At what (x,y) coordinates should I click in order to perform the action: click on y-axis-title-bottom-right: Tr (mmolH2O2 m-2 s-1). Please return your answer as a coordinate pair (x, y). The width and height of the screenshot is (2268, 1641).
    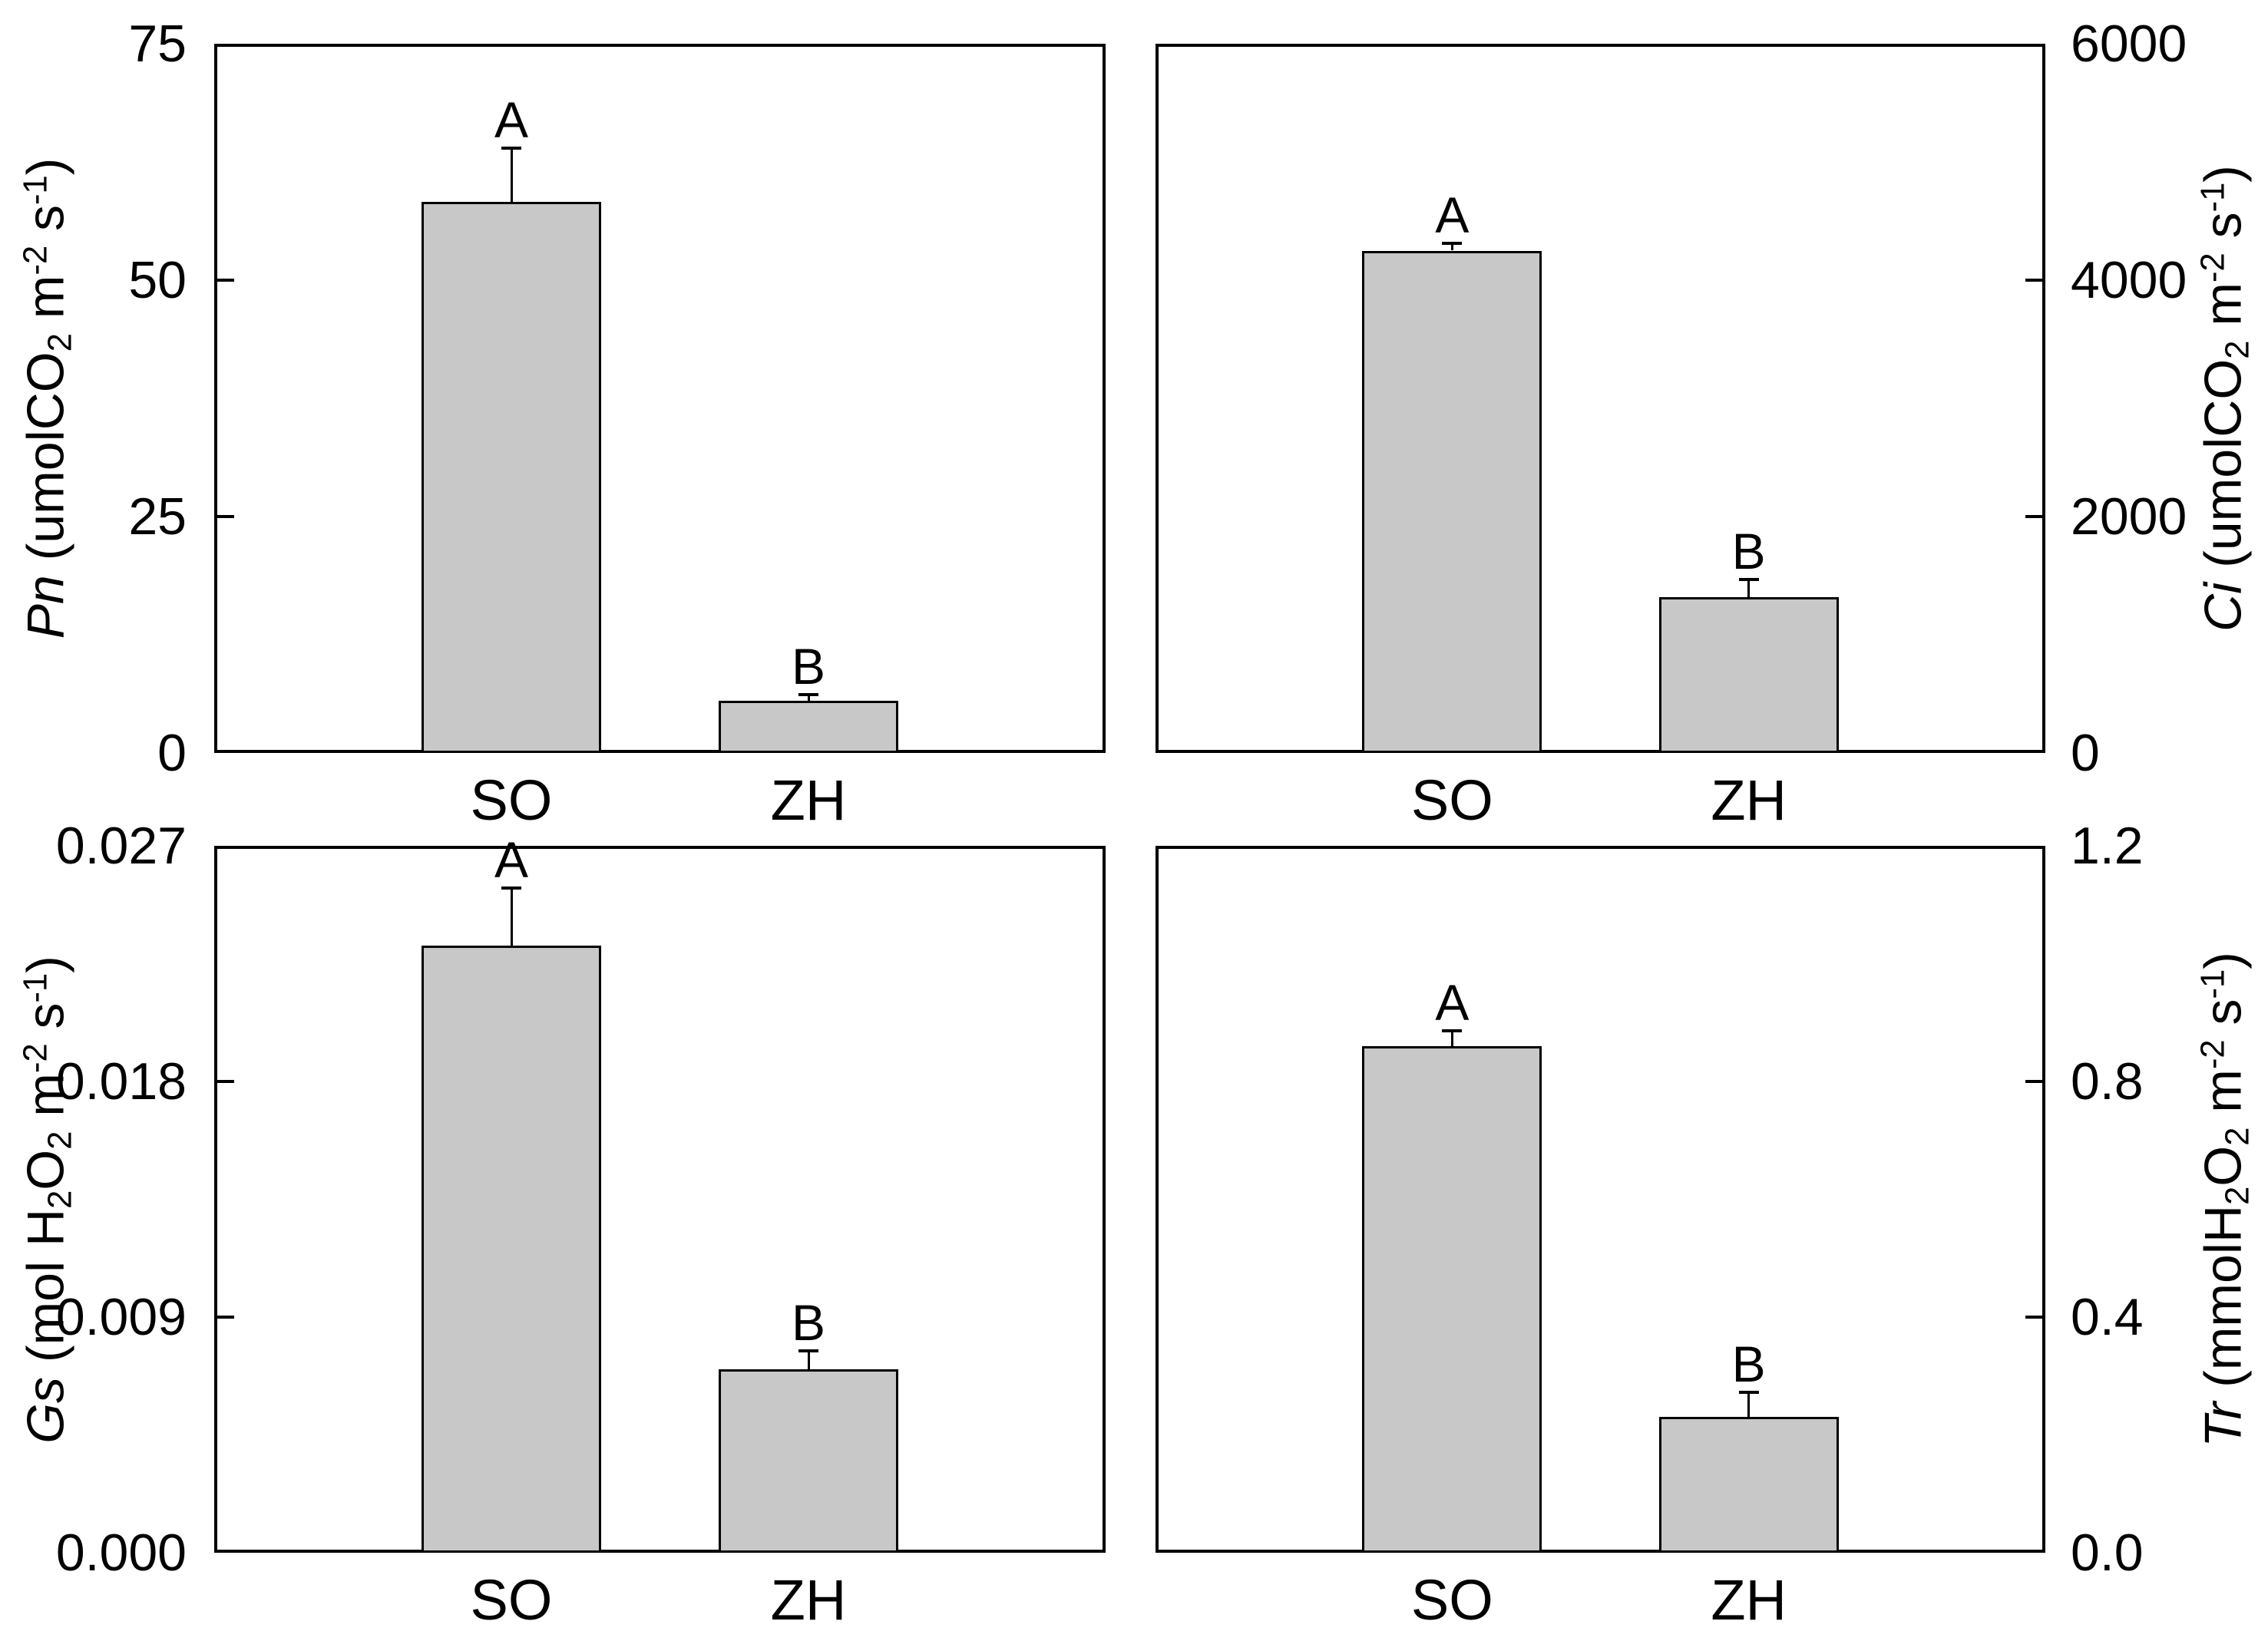
    Looking at the image, I should click on (2225, 1200).